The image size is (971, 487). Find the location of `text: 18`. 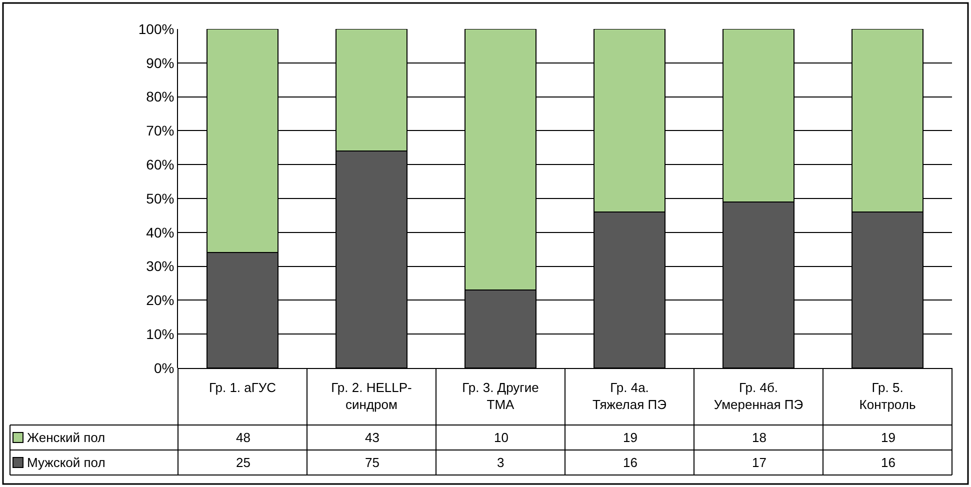

text: 18 is located at coordinates (759, 437).